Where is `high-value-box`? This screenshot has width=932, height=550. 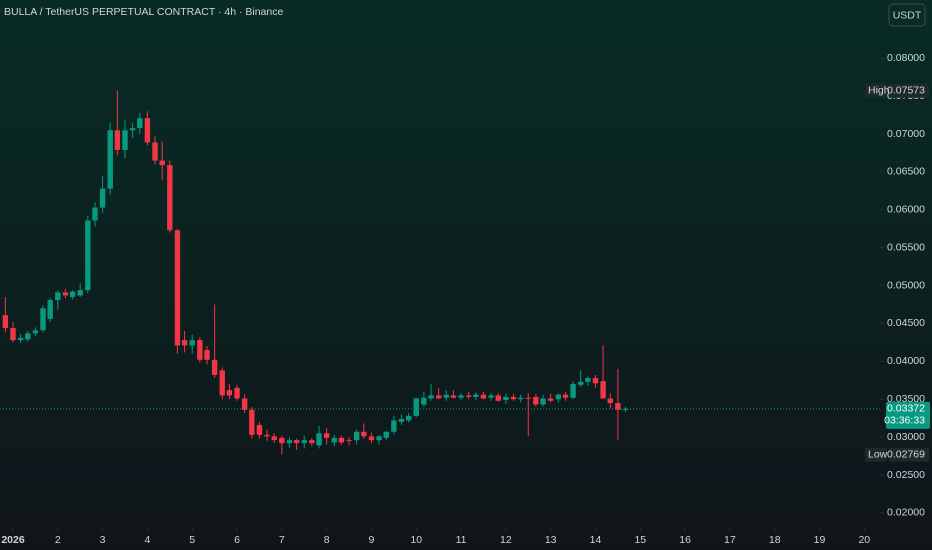
high-value-box is located at coordinates (909, 90).